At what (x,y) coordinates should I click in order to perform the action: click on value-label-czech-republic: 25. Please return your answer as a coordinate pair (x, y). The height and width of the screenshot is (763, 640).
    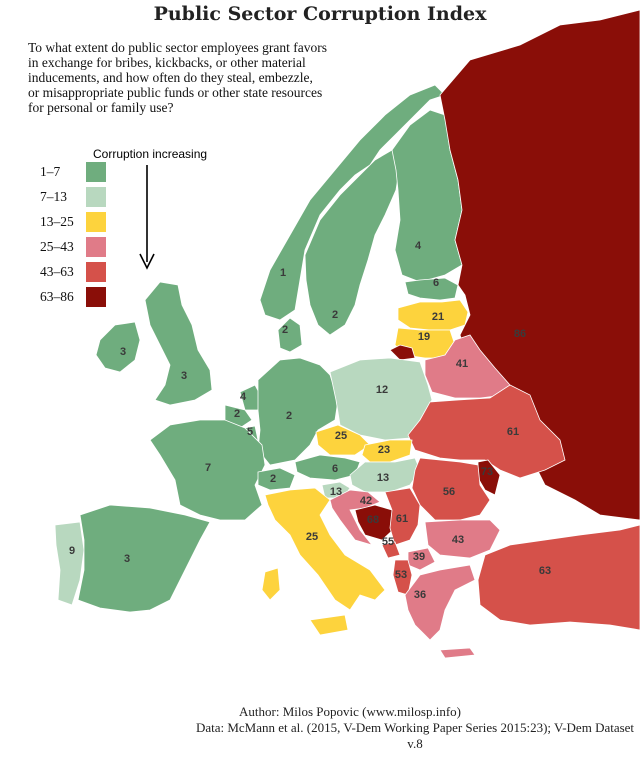
    Looking at the image, I should click on (341, 436).